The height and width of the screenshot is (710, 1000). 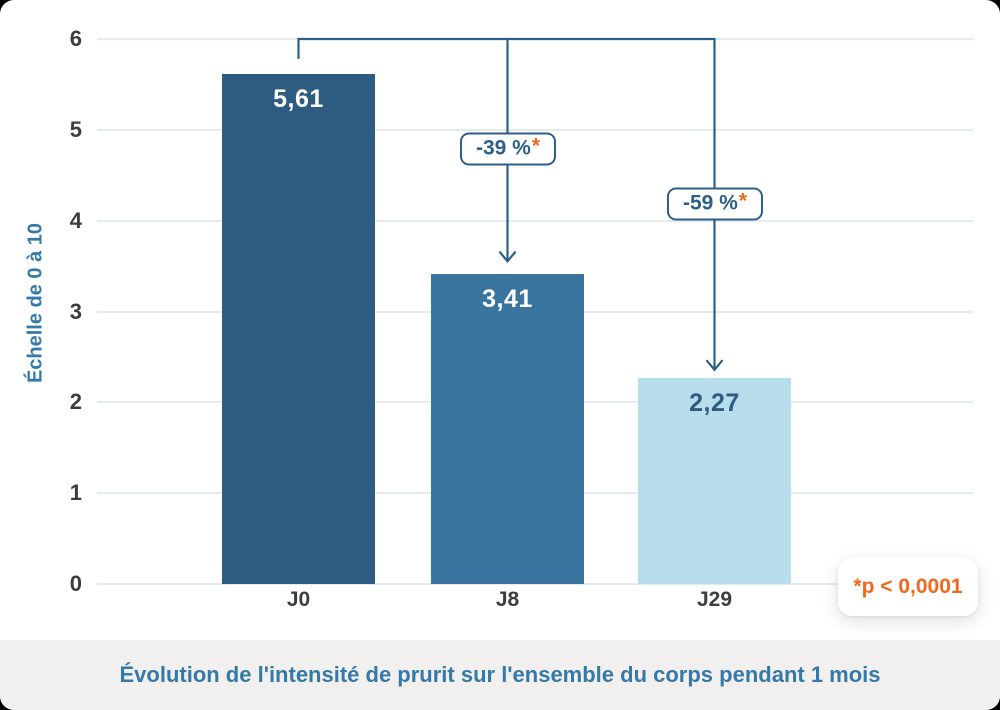 I want to click on y-tick-label: 2, so click(x=75, y=402).